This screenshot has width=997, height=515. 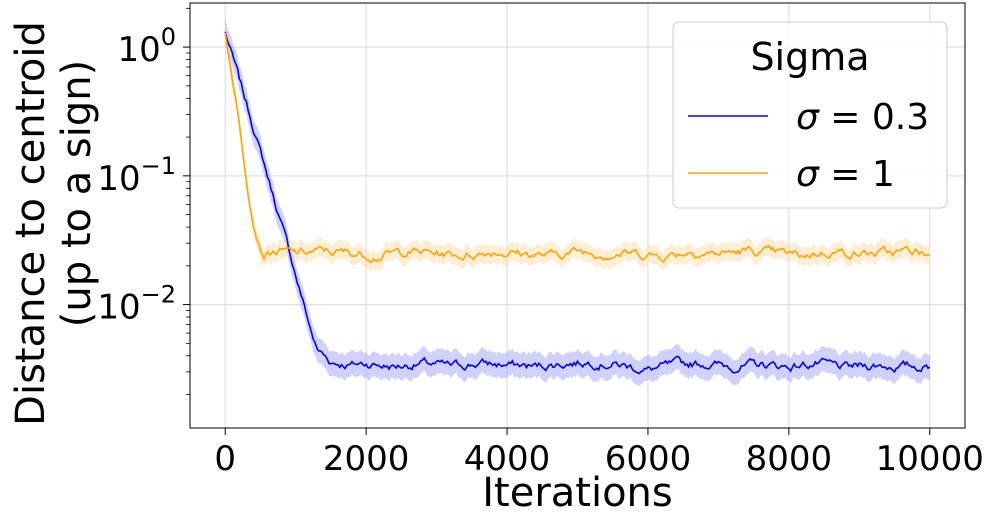 What do you see at coordinates (507, 459) in the screenshot?
I see `x-tick-label: 4000` at bounding box center [507, 459].